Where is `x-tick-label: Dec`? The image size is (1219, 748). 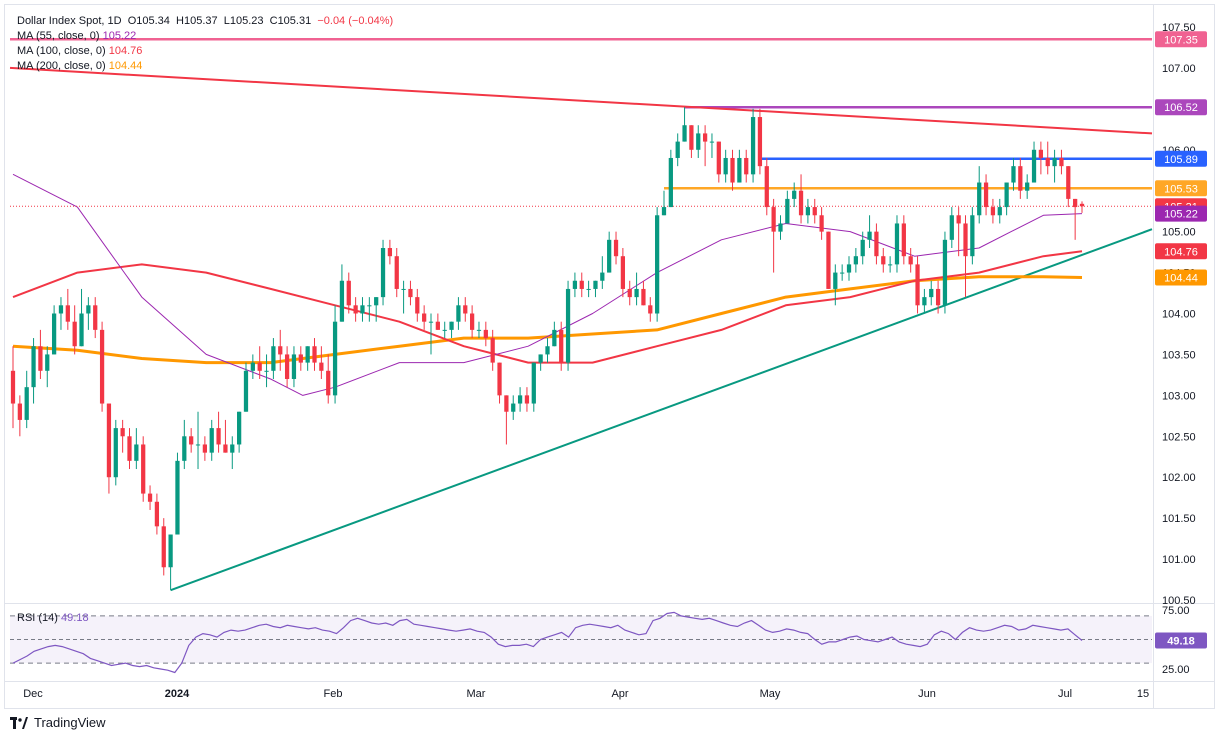 x-tick-label: Dec is located at coordinates (33, 694).